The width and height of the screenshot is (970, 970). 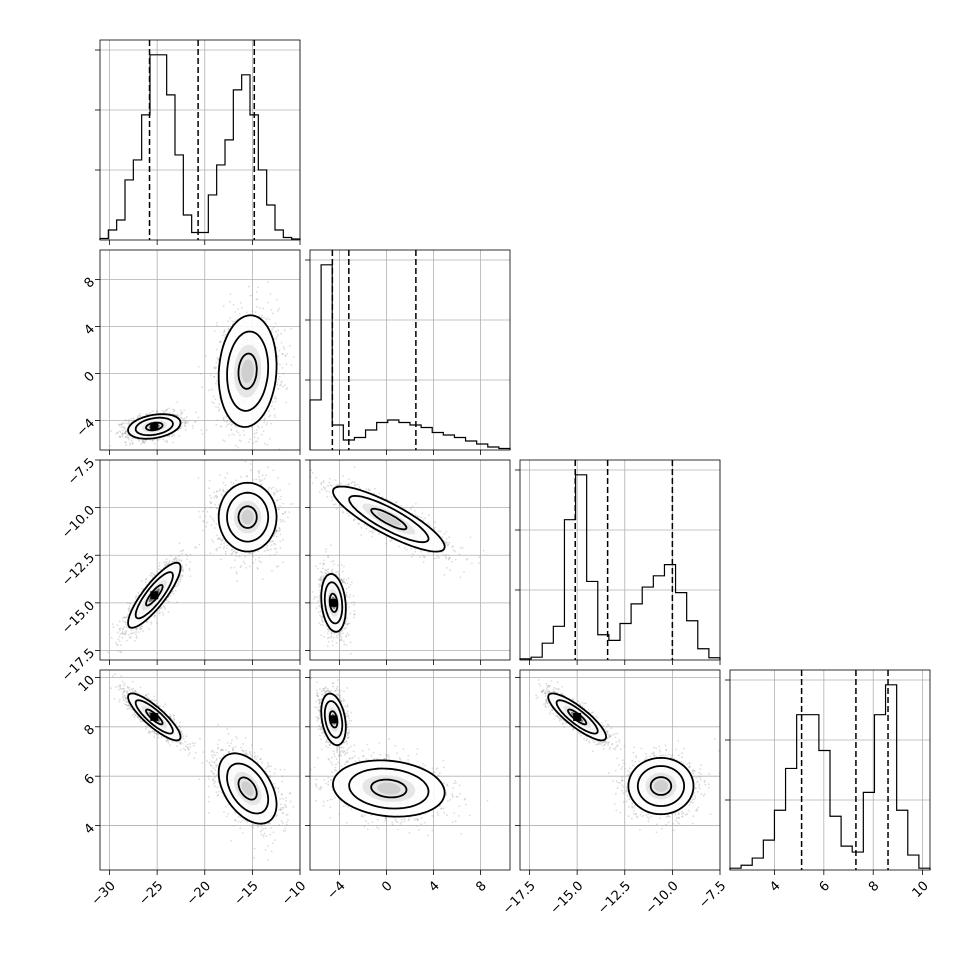 What do you see at coordinates (200, 350) in the screenshot?
I see `panel-content` at bounding box center [200, 350].